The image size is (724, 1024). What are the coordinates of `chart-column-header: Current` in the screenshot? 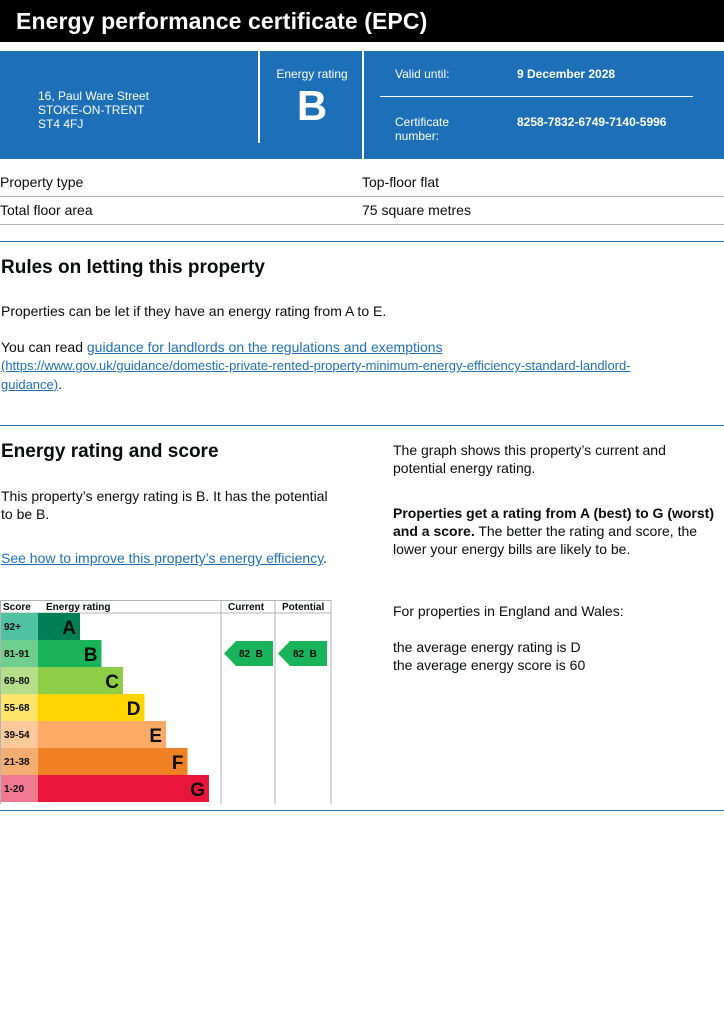 It's located at (246, 607).